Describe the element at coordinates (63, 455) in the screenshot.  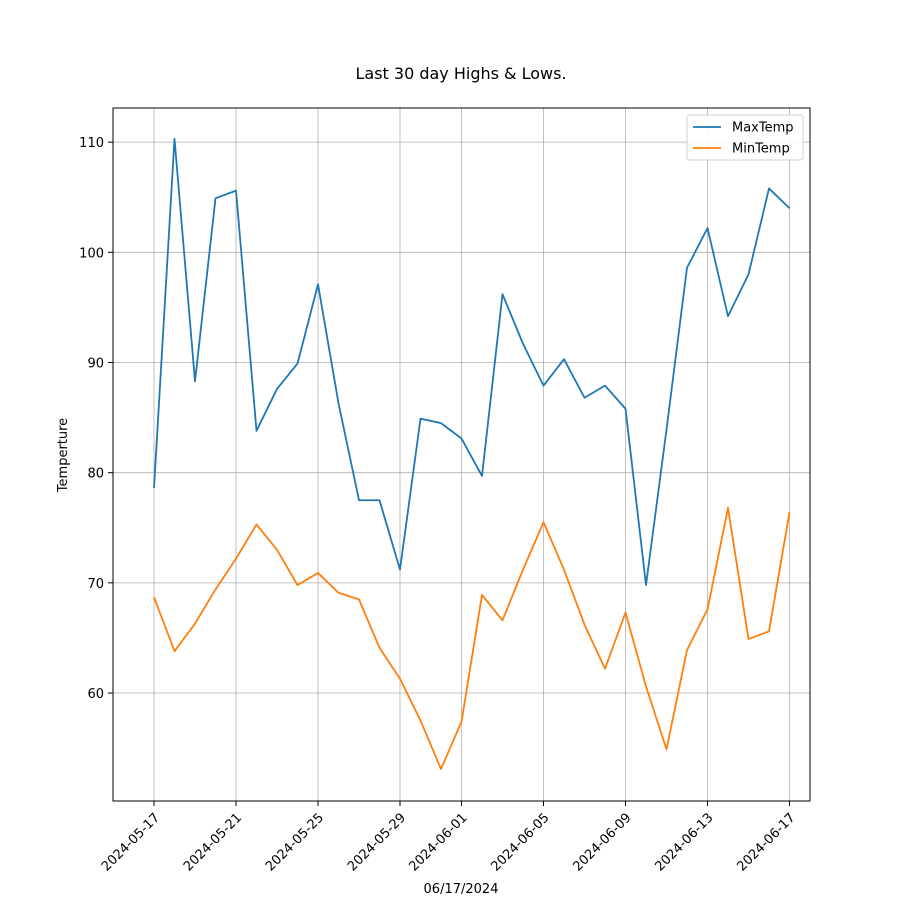
I see `y-axis-label: Temperture` at that location.